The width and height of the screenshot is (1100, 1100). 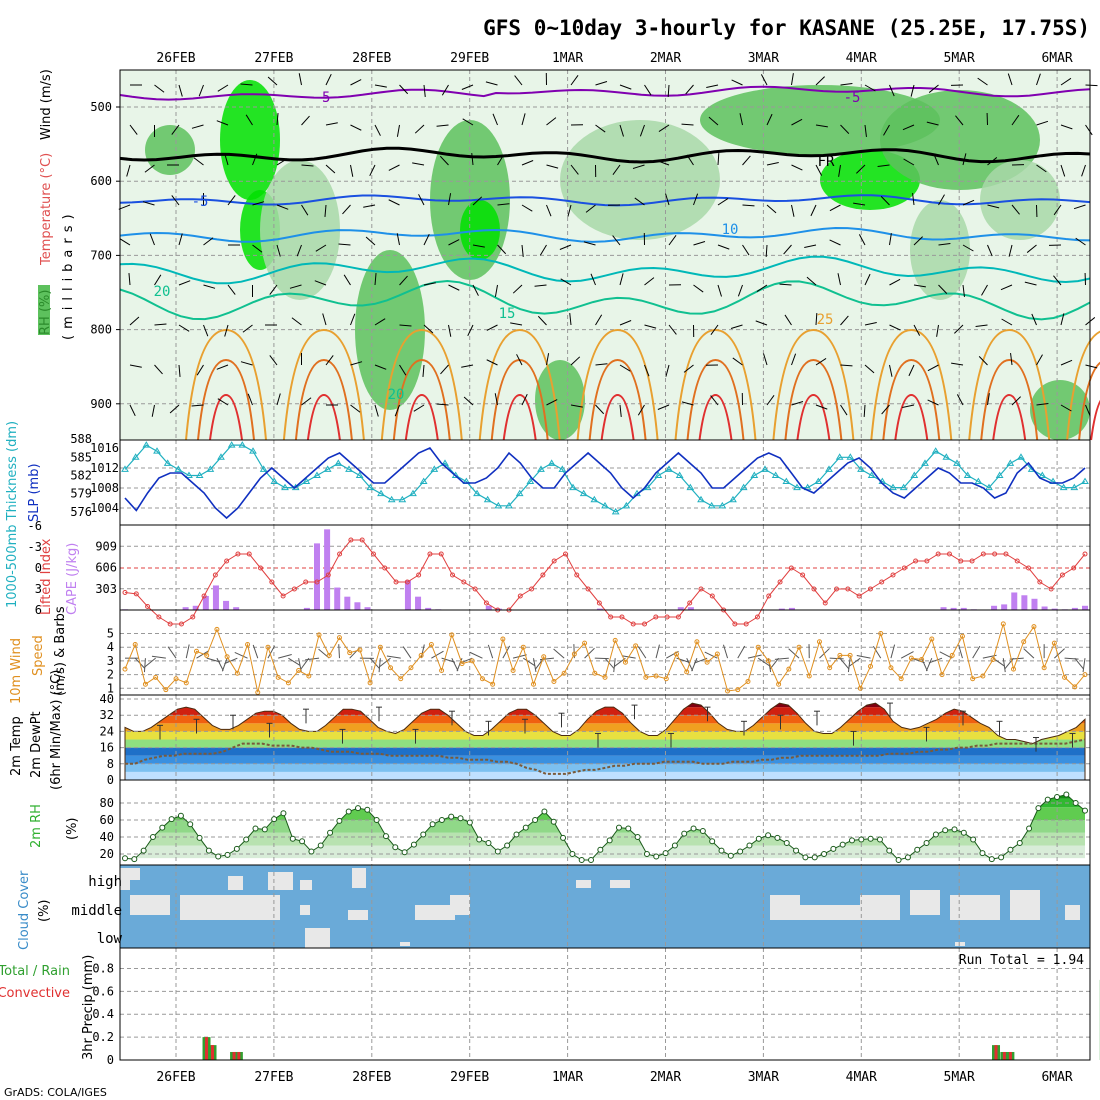 I want to click on li-tick-label: -3, so click(x=35, y=547).